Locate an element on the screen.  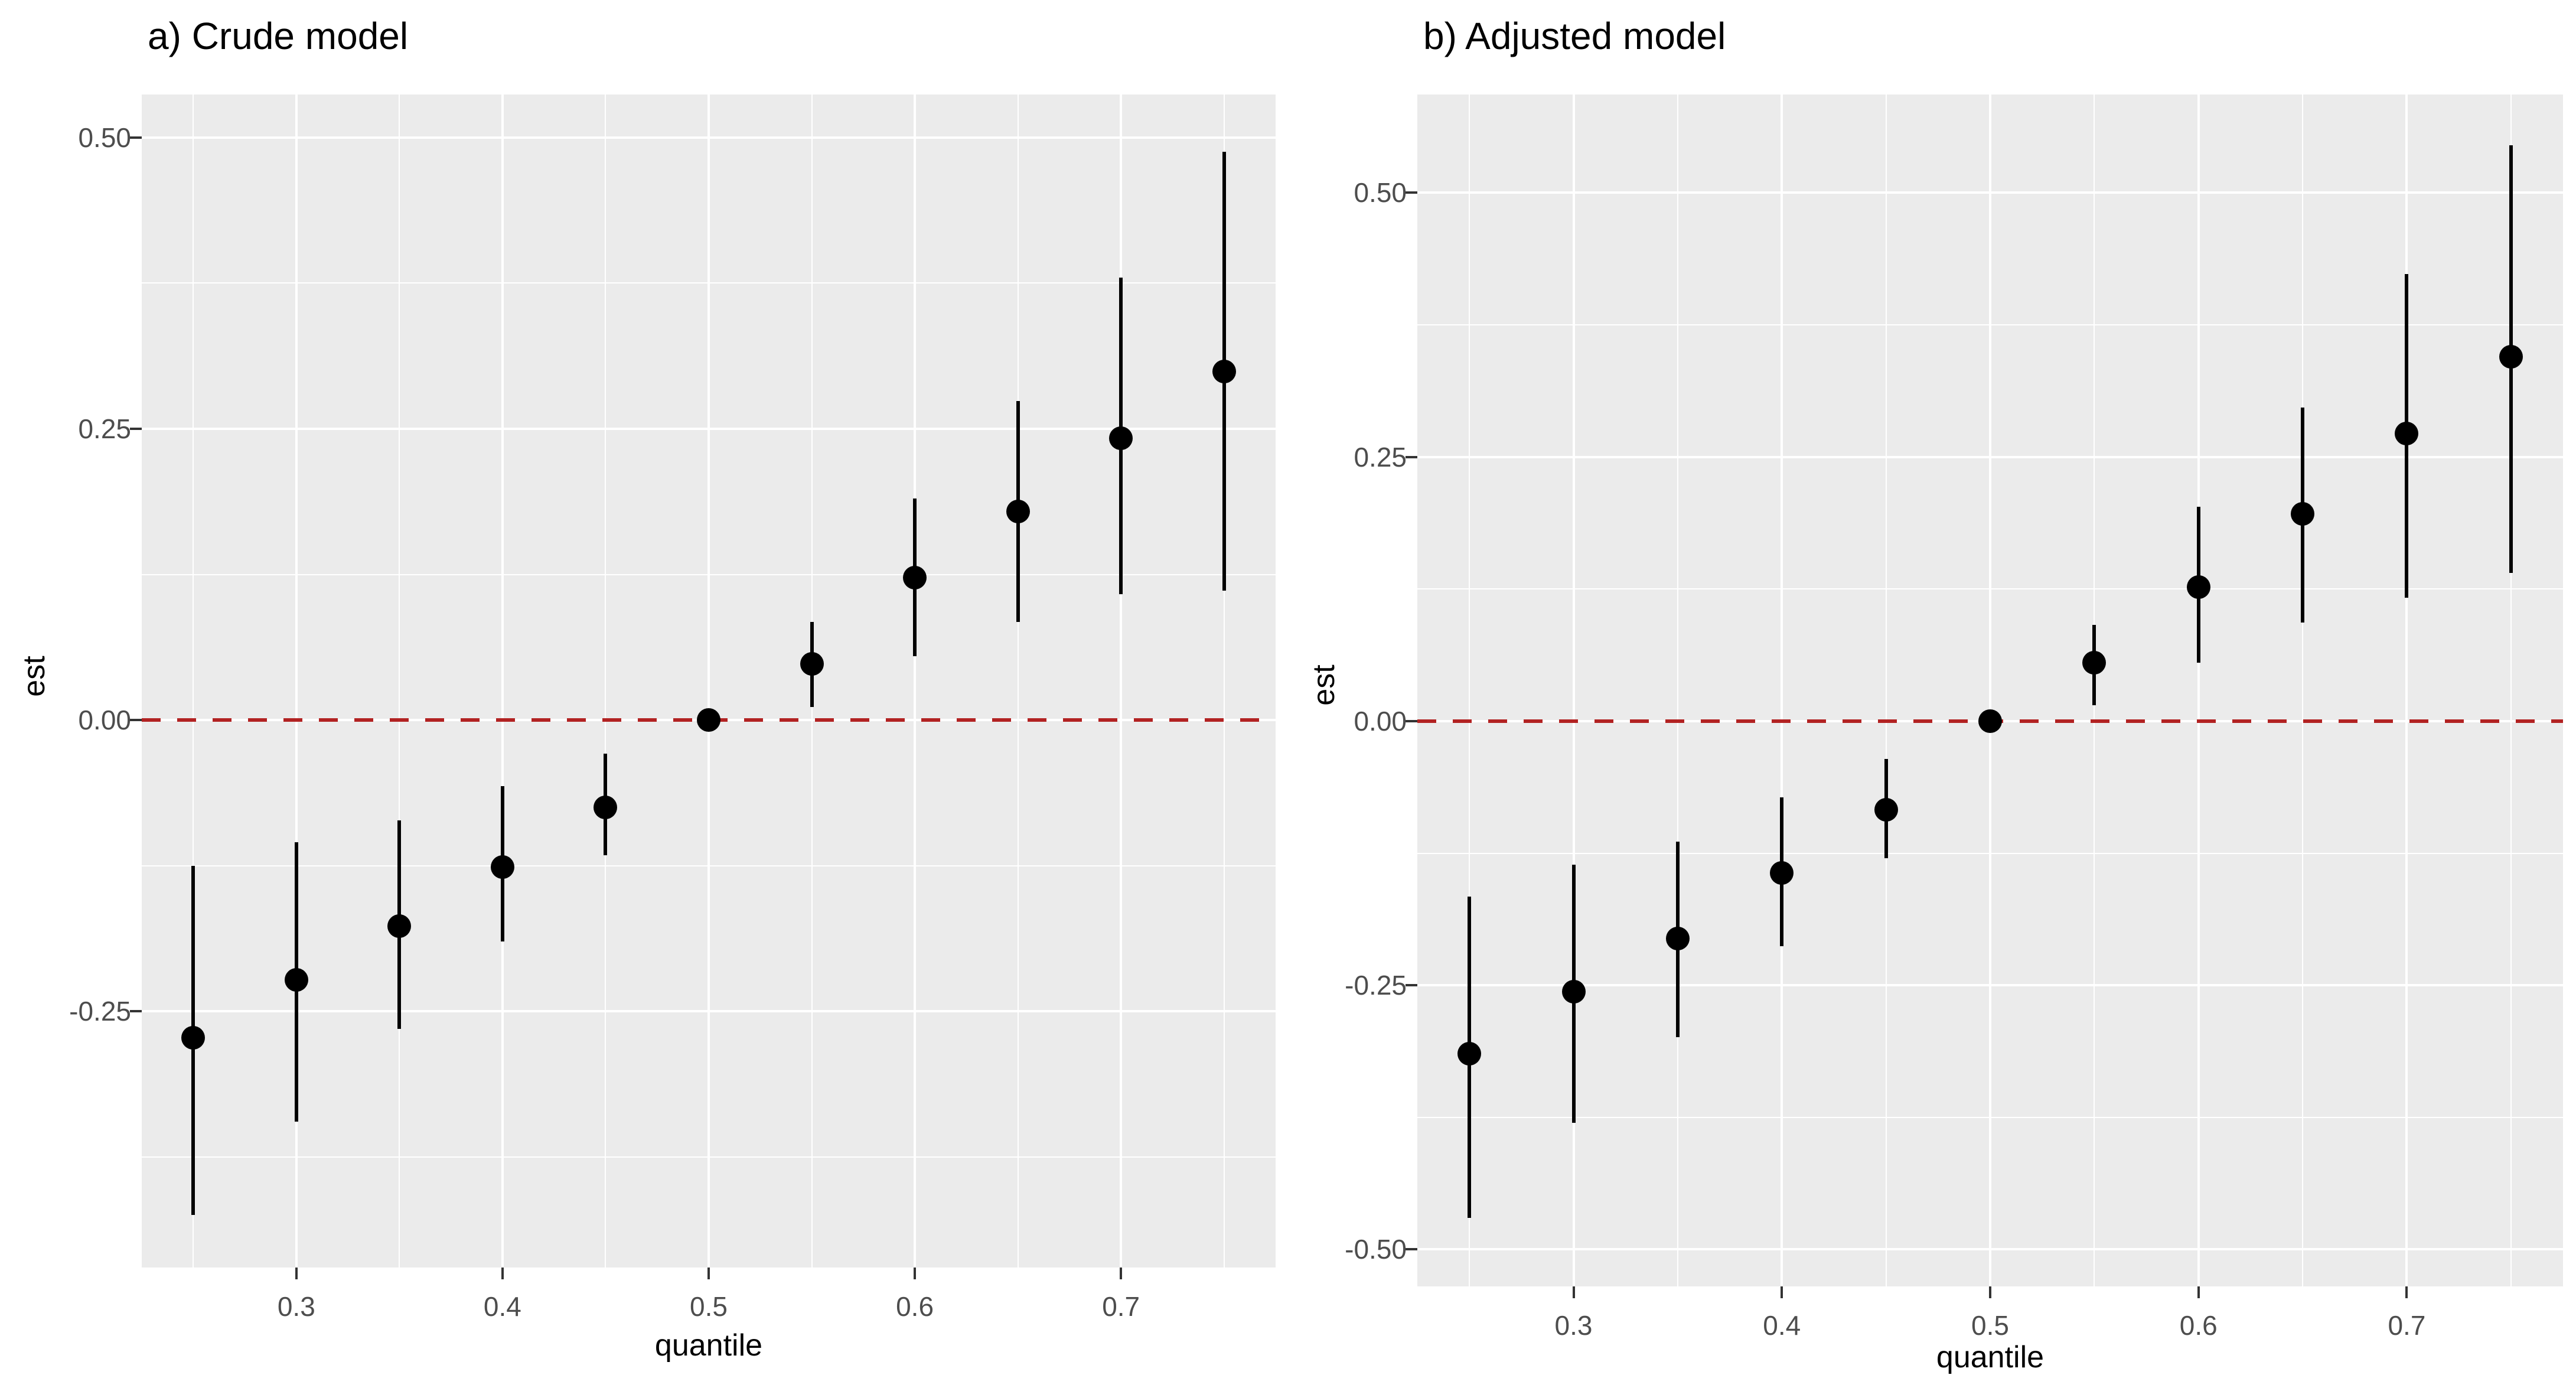
panel-a-y-axis-title: est is located at coordinates (34, 676).